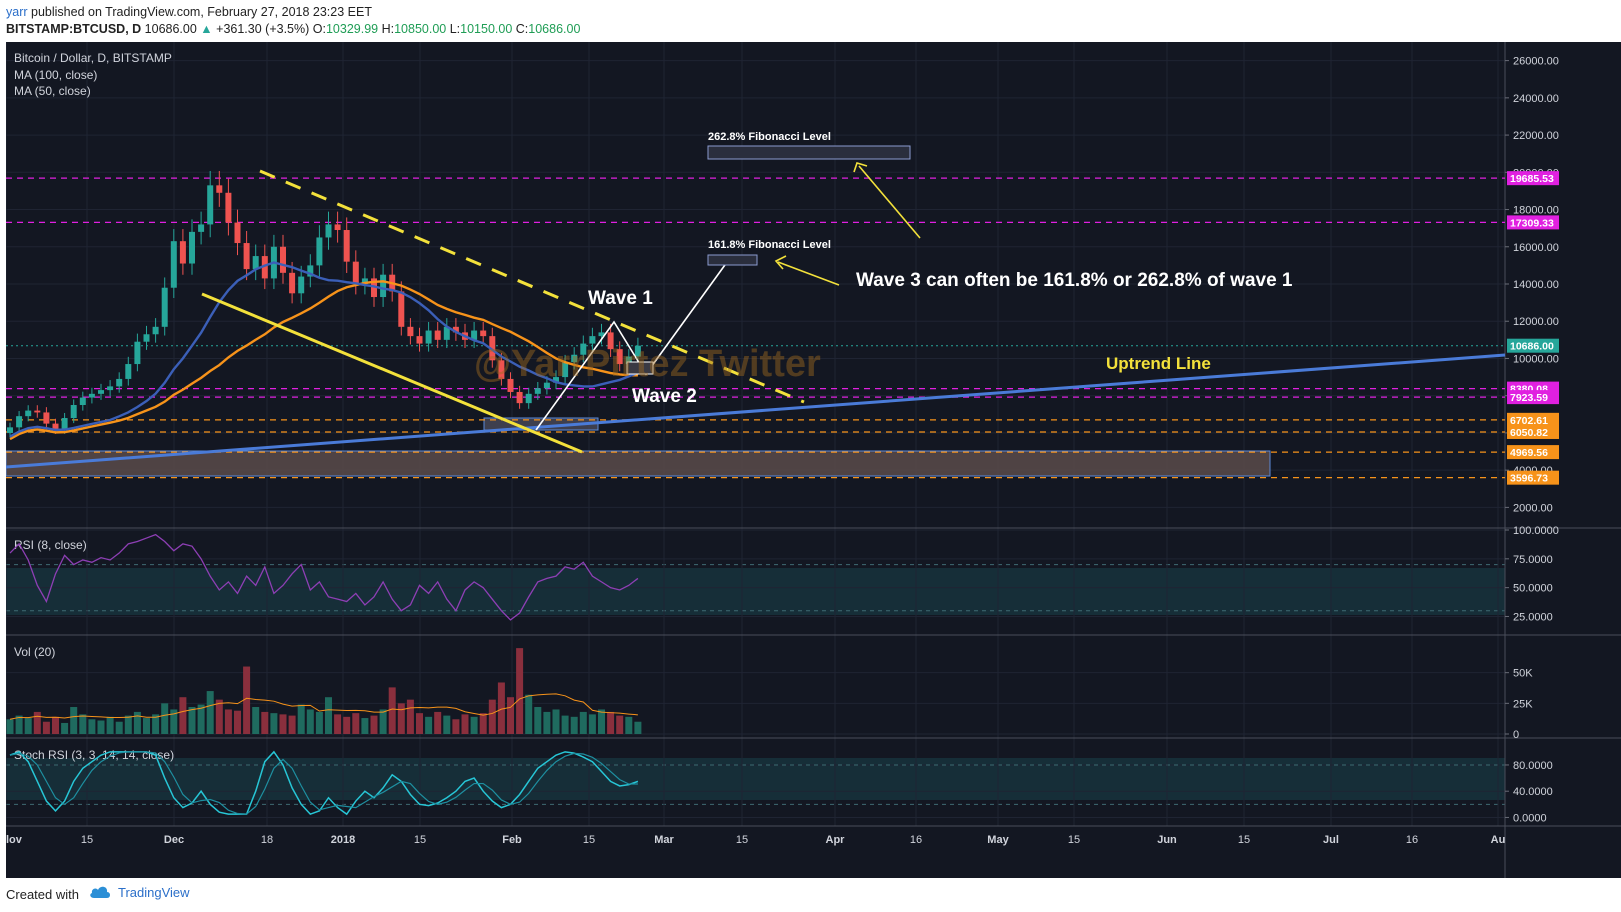  I want to click on tradingview-link: TradingView, so click(139, 892).